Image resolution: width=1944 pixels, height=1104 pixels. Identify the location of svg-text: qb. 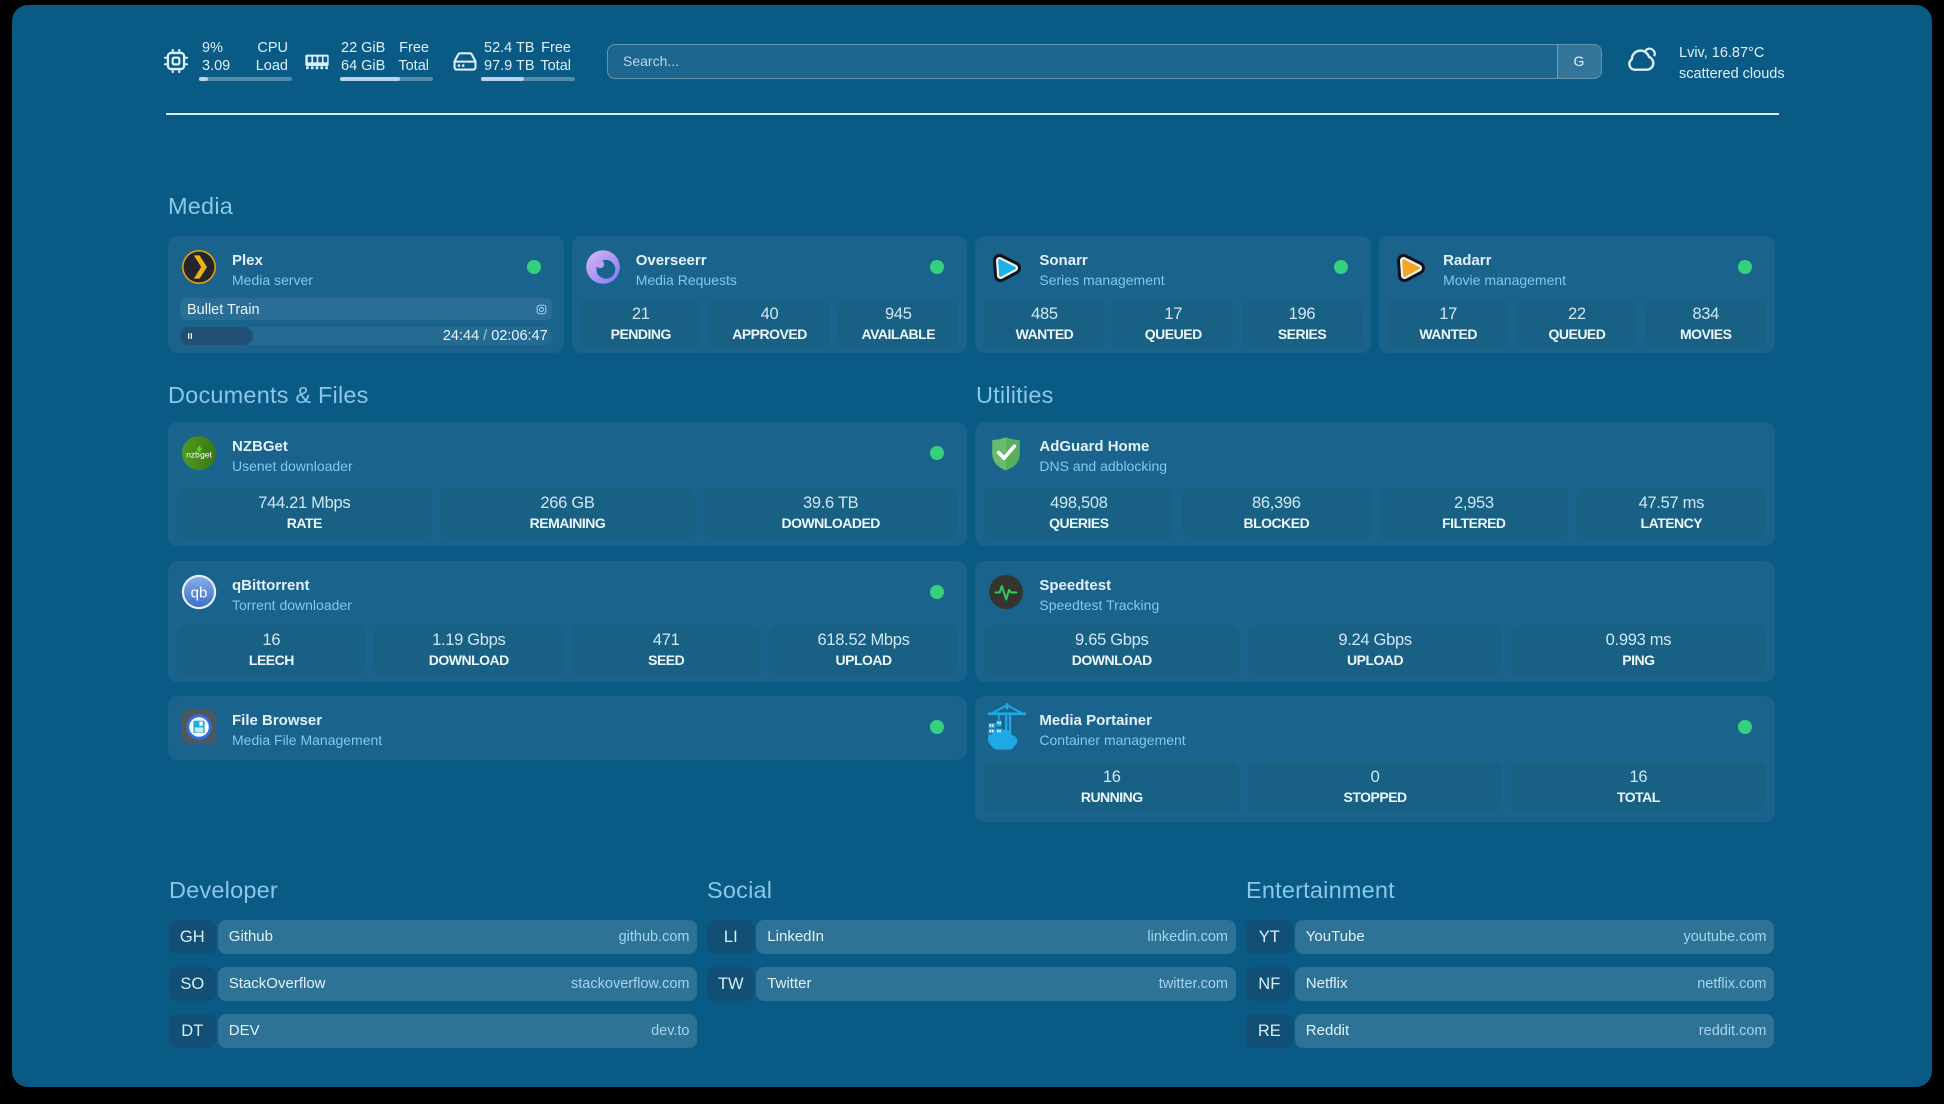
(199, 592).